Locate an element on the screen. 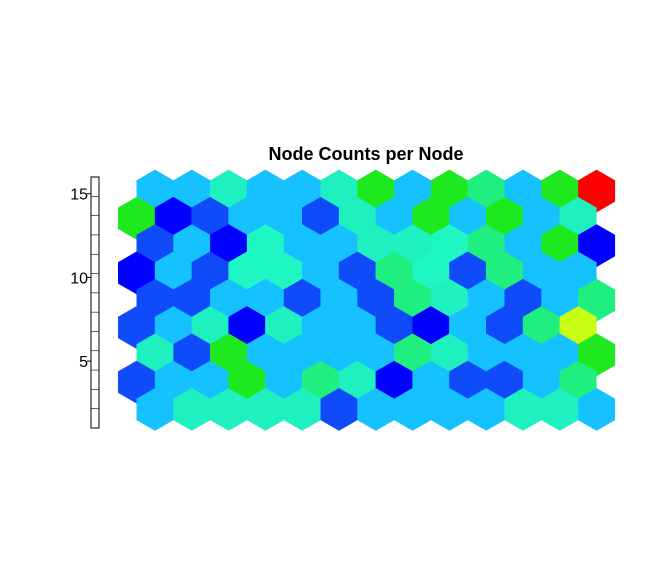  colorbar-swatches is located at coordinates (95, 302).